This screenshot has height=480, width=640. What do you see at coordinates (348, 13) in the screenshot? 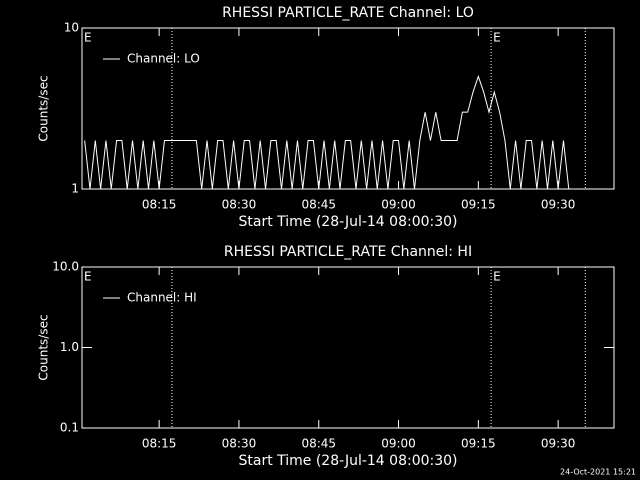
I see `chart-title: RHESSI PARTICLE_RATE Channel: LO` at bounding box center [348, 13].